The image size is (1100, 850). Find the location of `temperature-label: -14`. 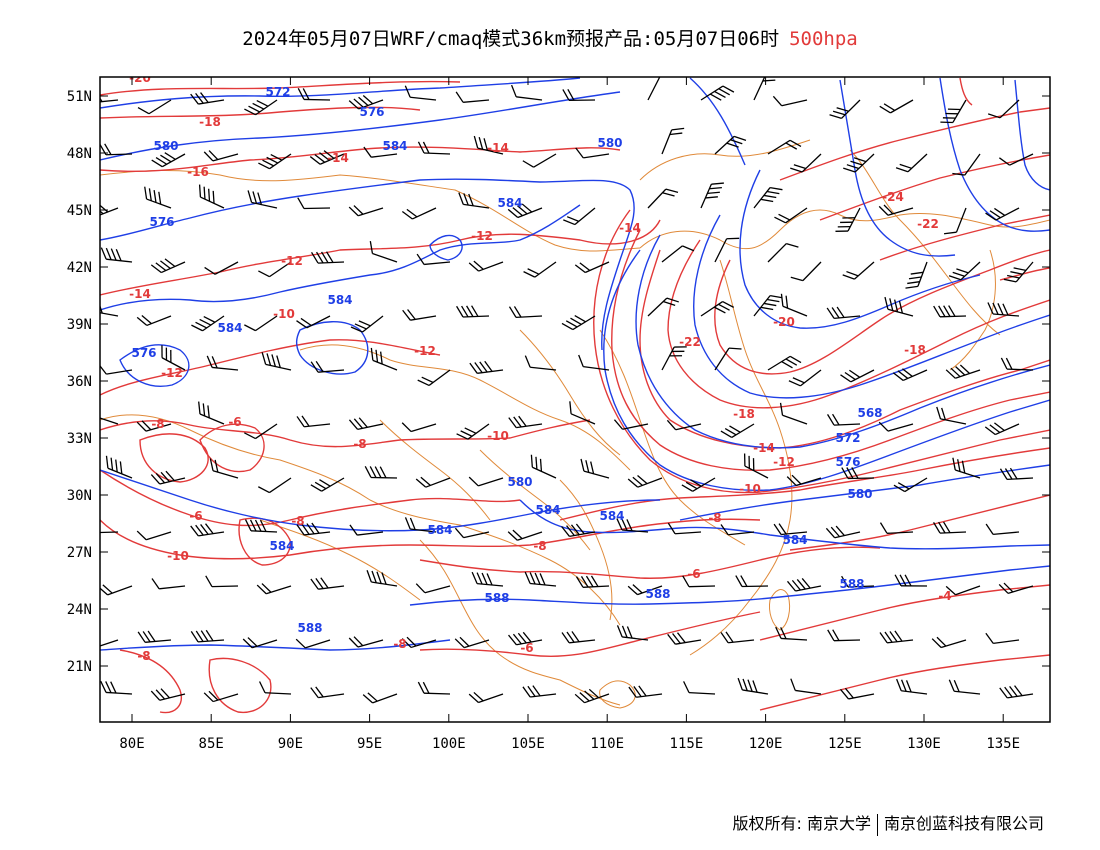

temperature-label: -14 is located at coordinates (630, 228).